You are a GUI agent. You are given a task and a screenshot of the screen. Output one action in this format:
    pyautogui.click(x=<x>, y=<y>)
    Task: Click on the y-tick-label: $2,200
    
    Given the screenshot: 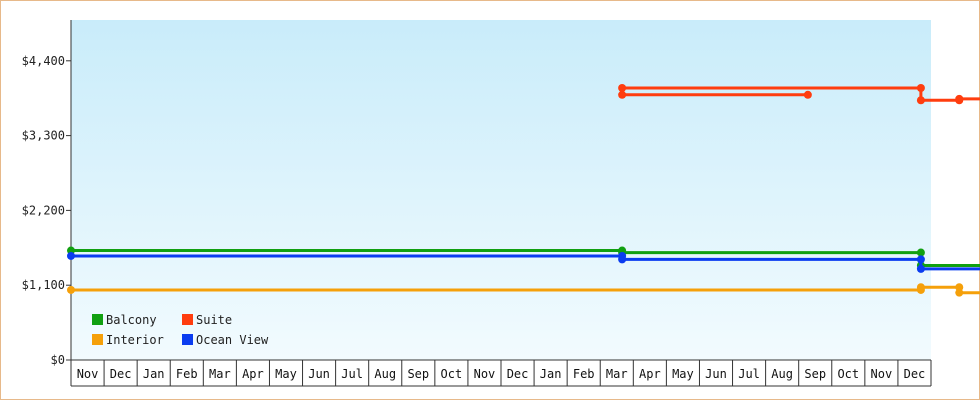 What is the action you would take?
    pyautogui.click(x=43, y=210)
    